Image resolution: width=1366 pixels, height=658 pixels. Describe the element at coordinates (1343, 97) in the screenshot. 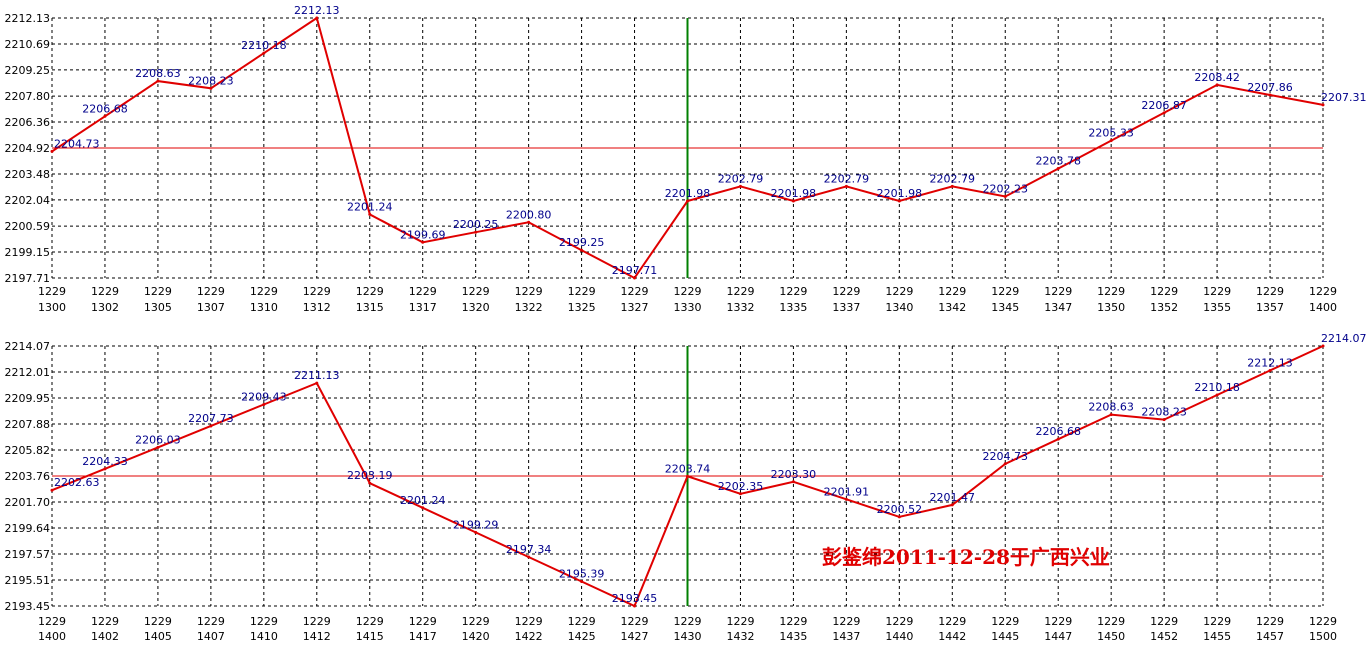

I see `data-label: 2207.31` at that location.